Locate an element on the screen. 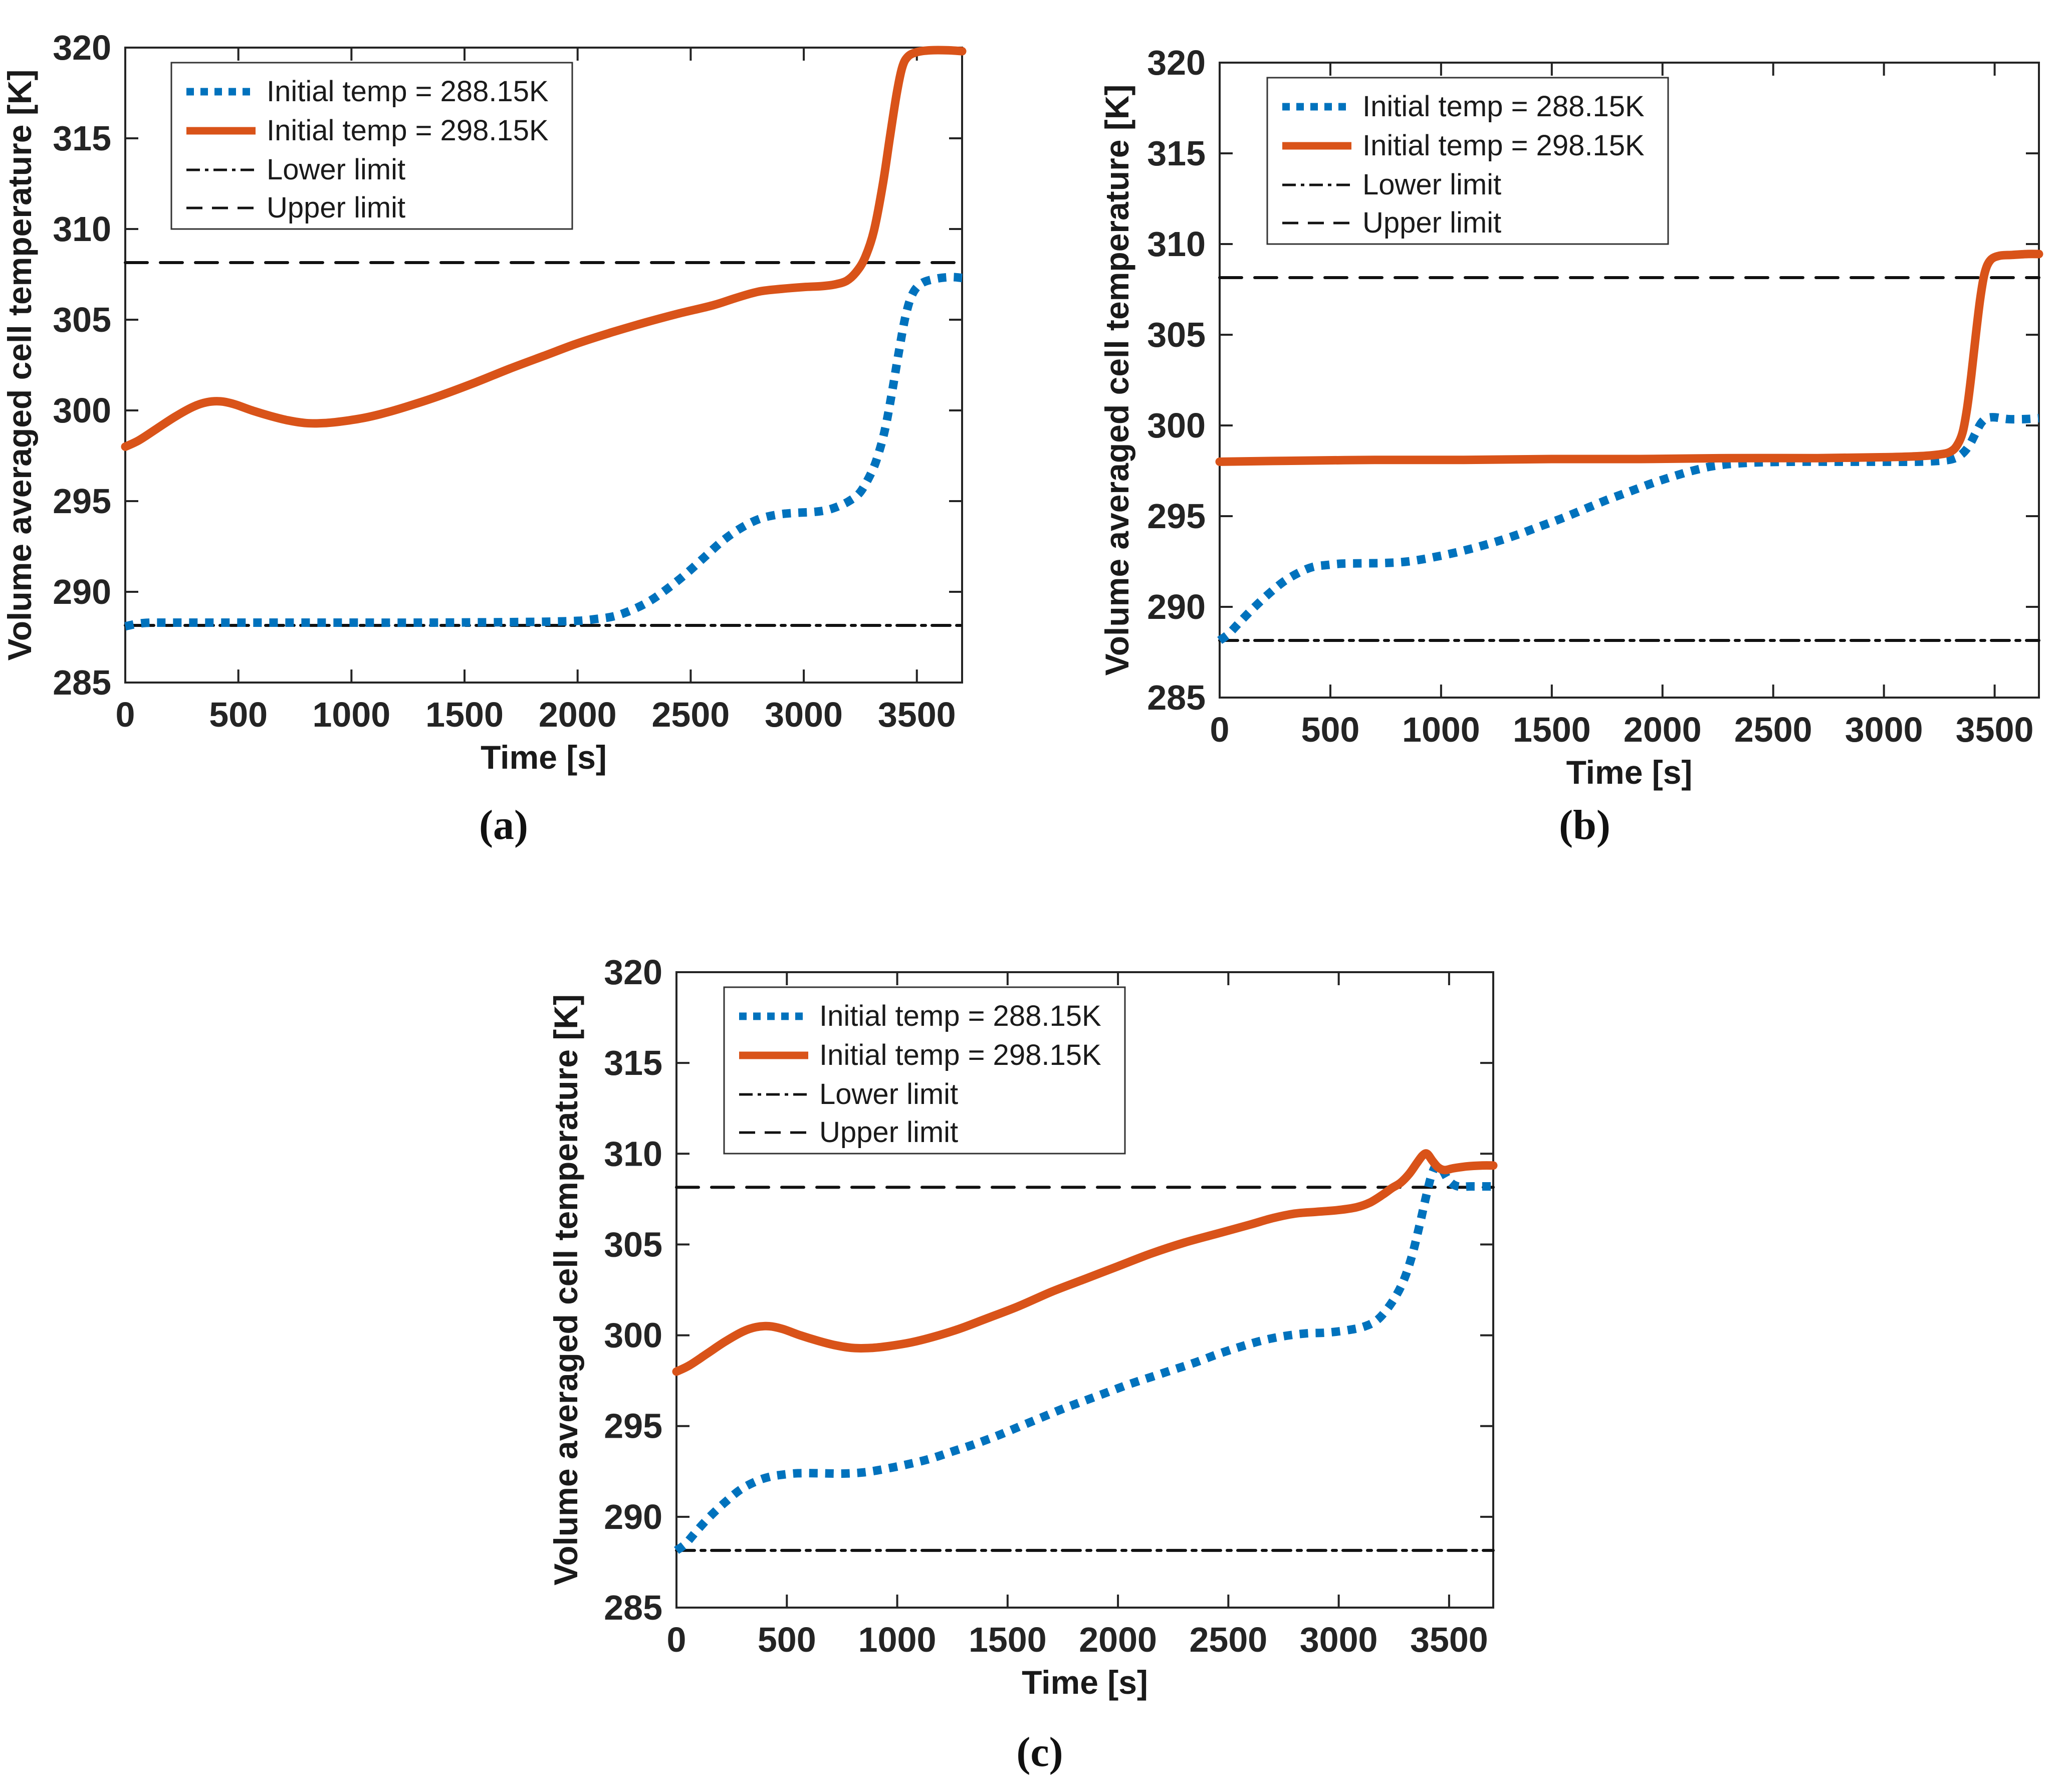  subplot-label-b: (b) is located at coordinates (1585, 825).